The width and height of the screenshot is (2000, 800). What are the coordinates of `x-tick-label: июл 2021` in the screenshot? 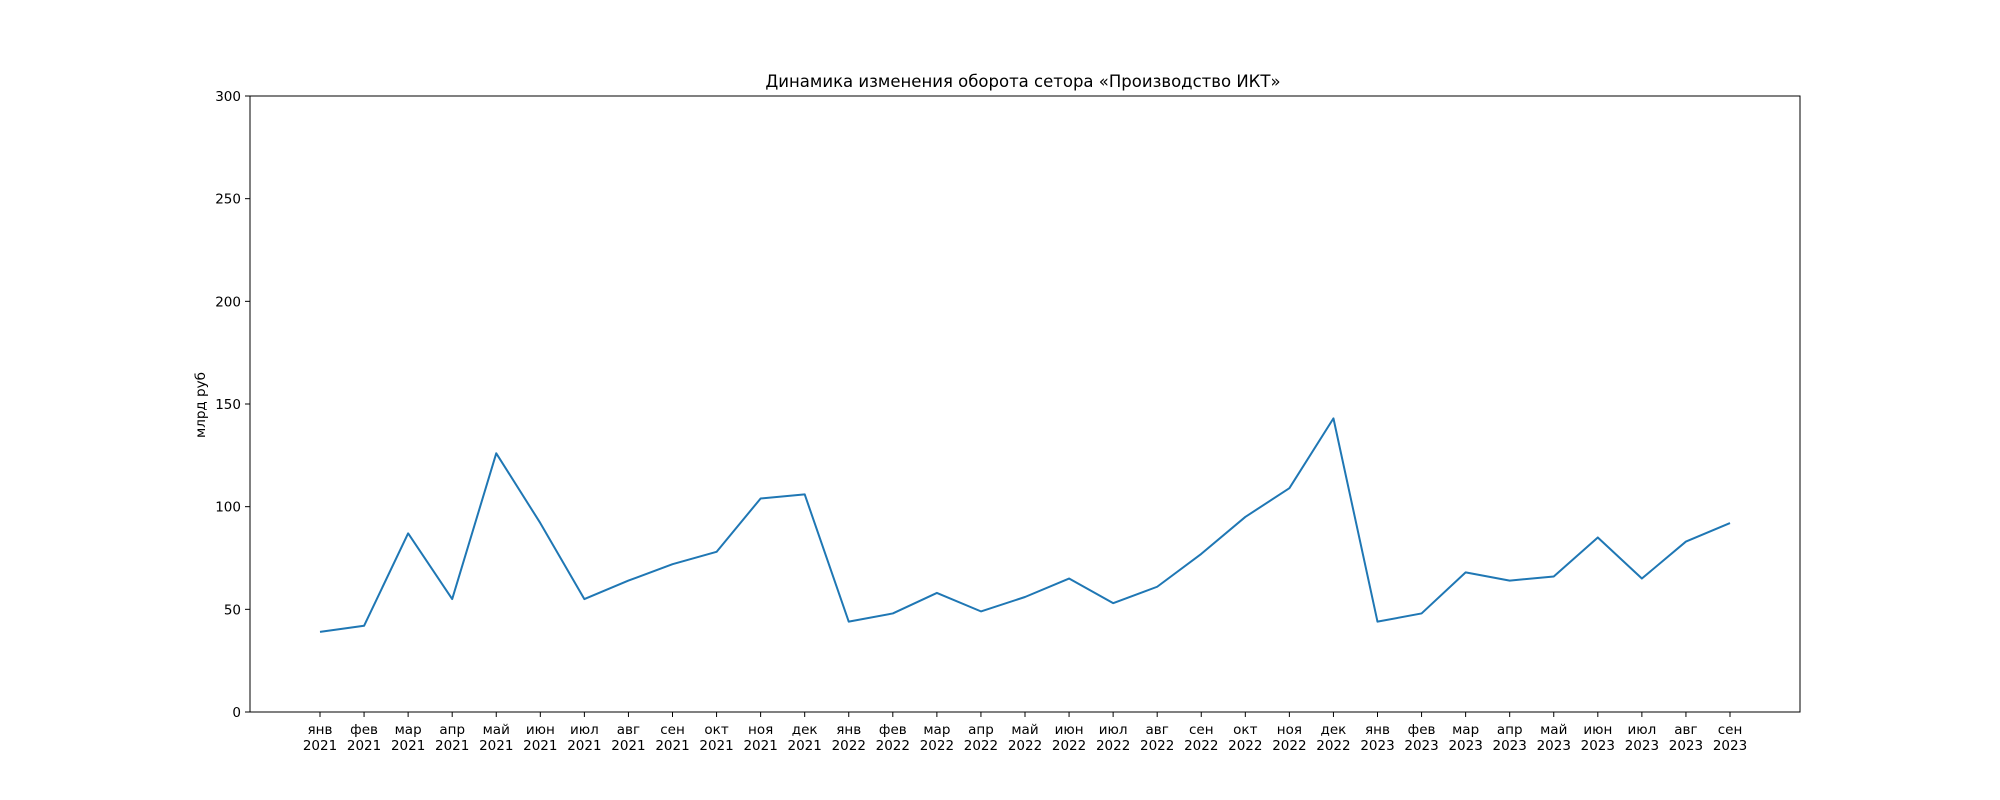 It's located at (584, 738).